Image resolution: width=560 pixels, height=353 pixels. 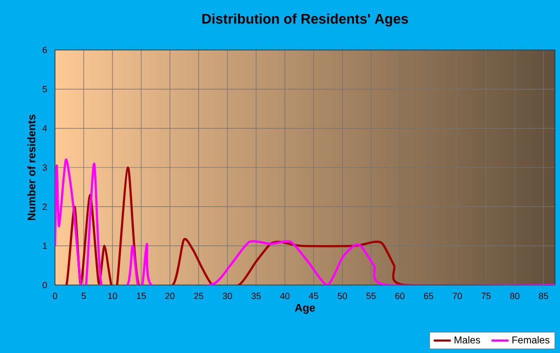 What do you see at coordinates (44, 245) in the screenshot?
I see `y-tick-label: 1` at bounding box center [44, 245].